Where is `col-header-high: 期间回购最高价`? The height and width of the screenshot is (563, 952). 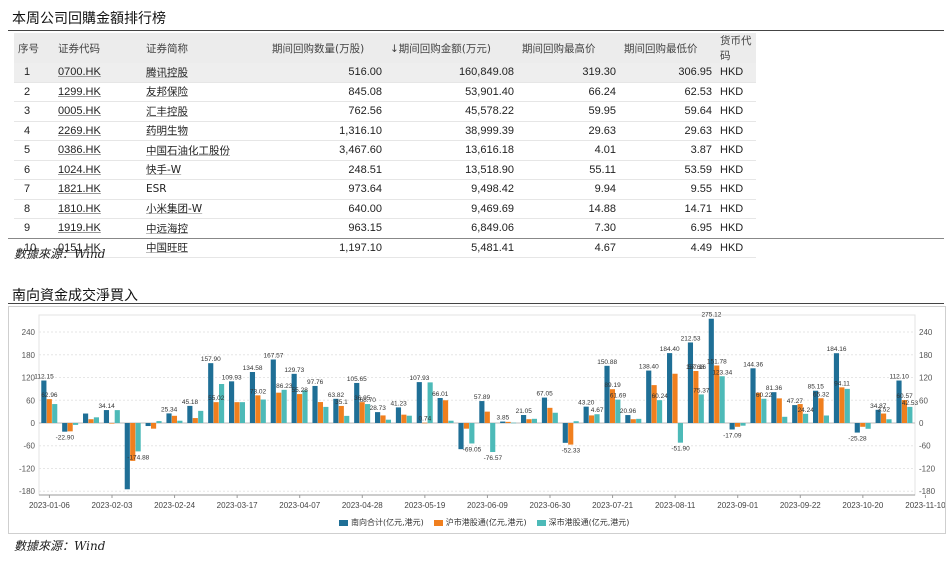 col-header-high: 期间回购最高价 is located at coordinates (569, 48).